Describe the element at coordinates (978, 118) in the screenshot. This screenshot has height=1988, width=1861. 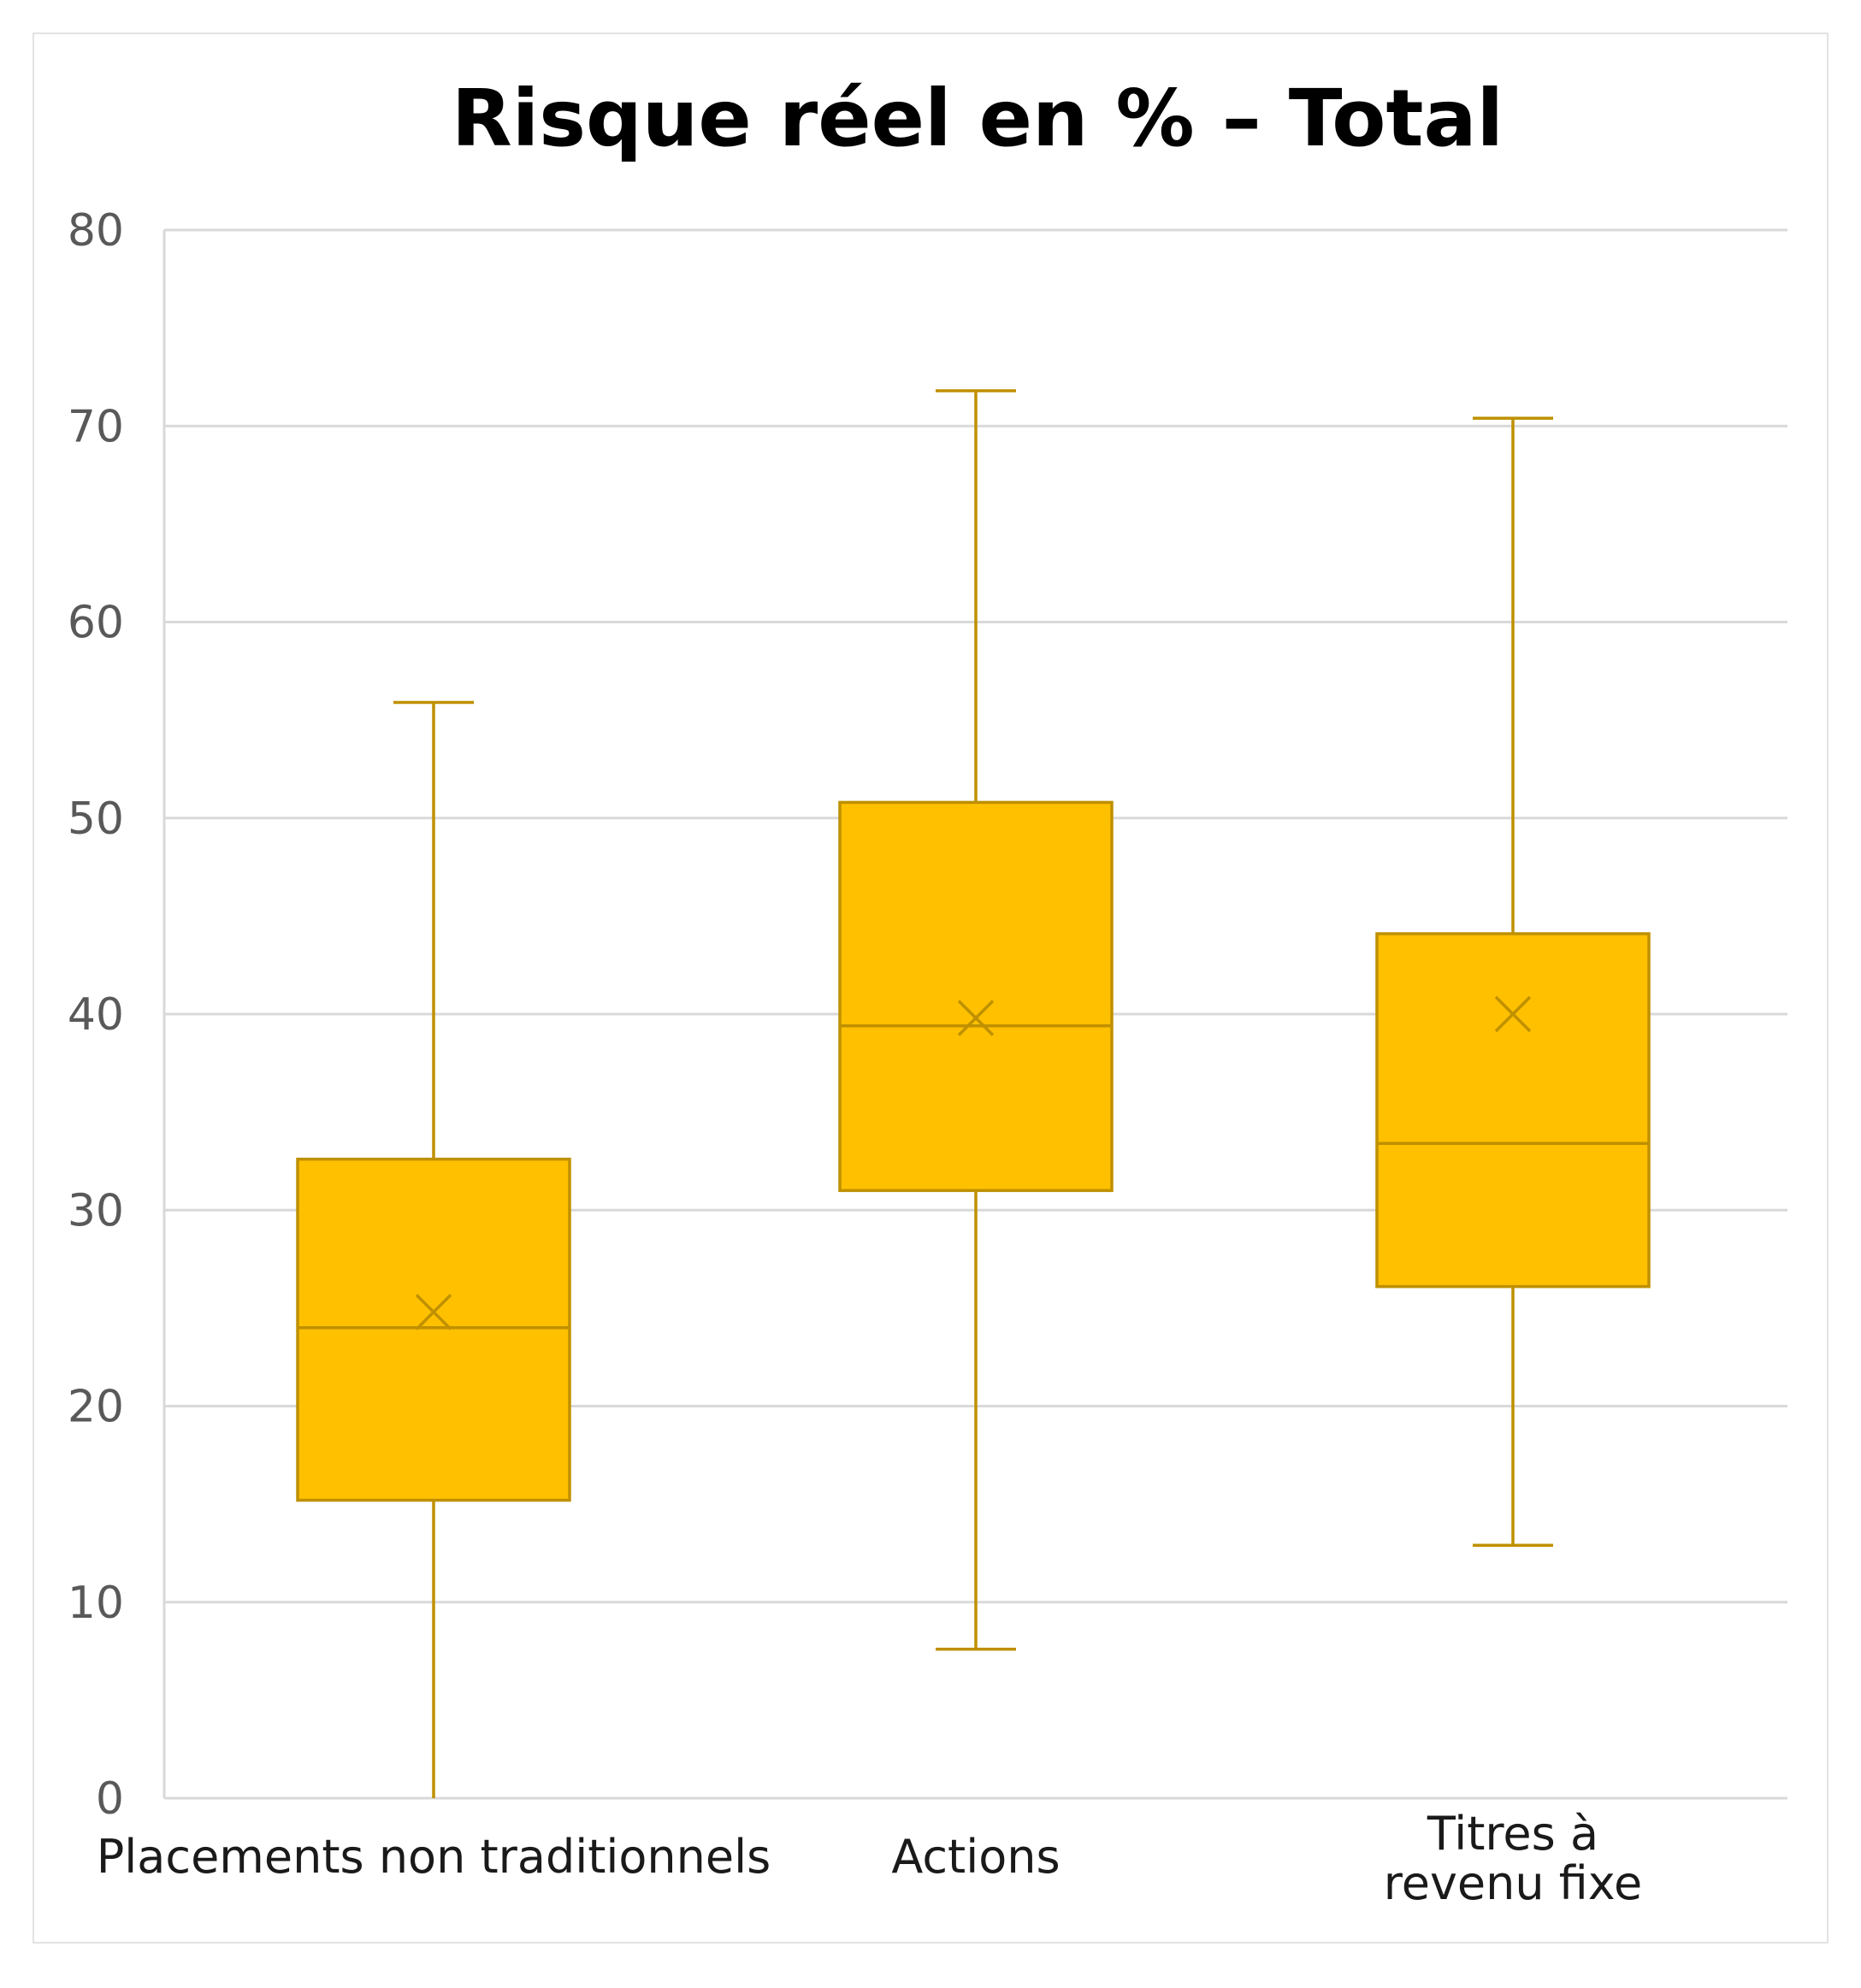
I see `chart-title: Risque réel en % – Total` at that location.